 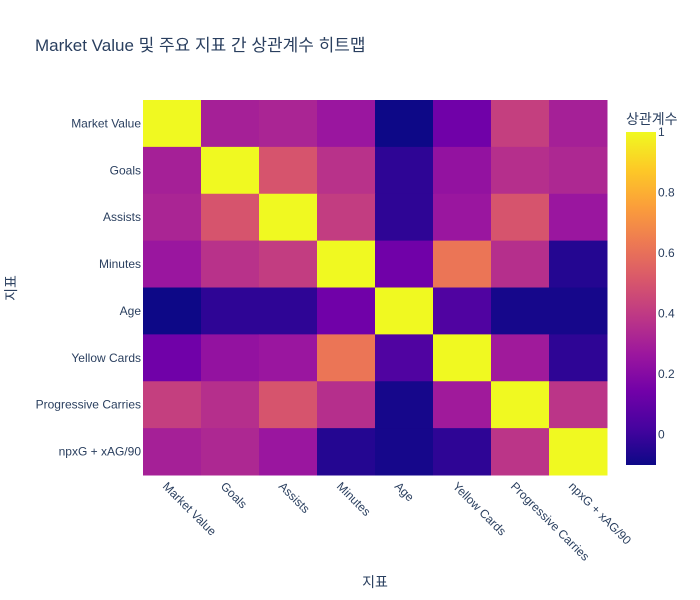 What do you see at coordinates (172, 452) in the screenshot?
I see `heatmap-cell-npxg-xag-90-market-value` at bounding box center [172, 452].